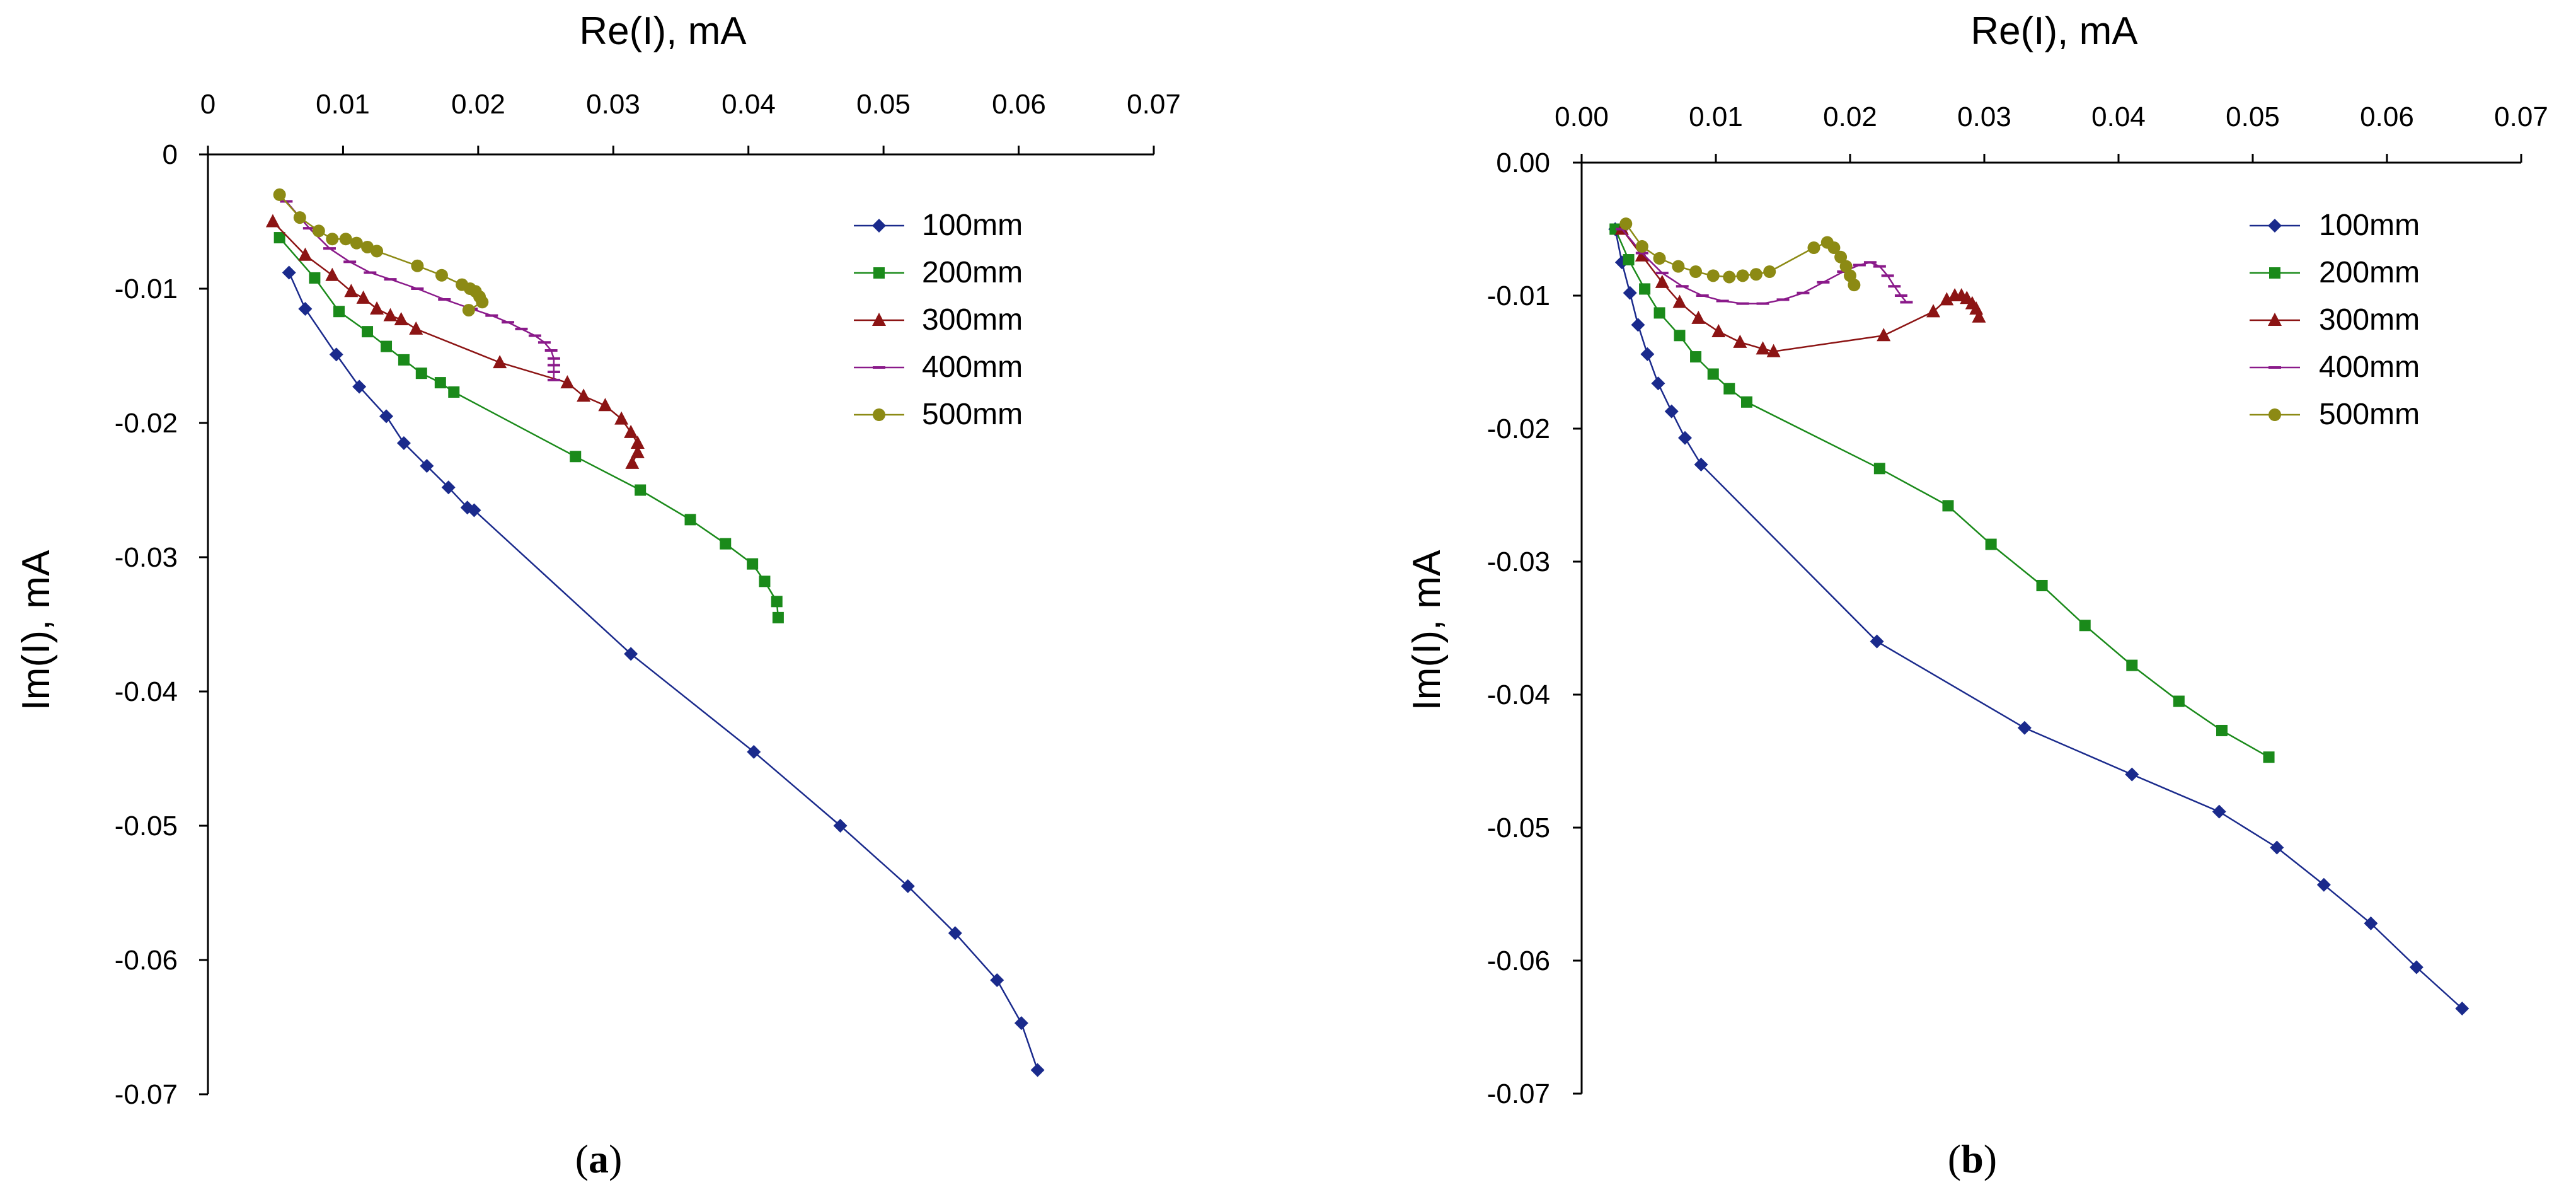  What do you see at coordinates (146, 1094) in the screenshot?
I see `chart-a-y-tick-label: -0.07` at bounding box center [146, 1094].